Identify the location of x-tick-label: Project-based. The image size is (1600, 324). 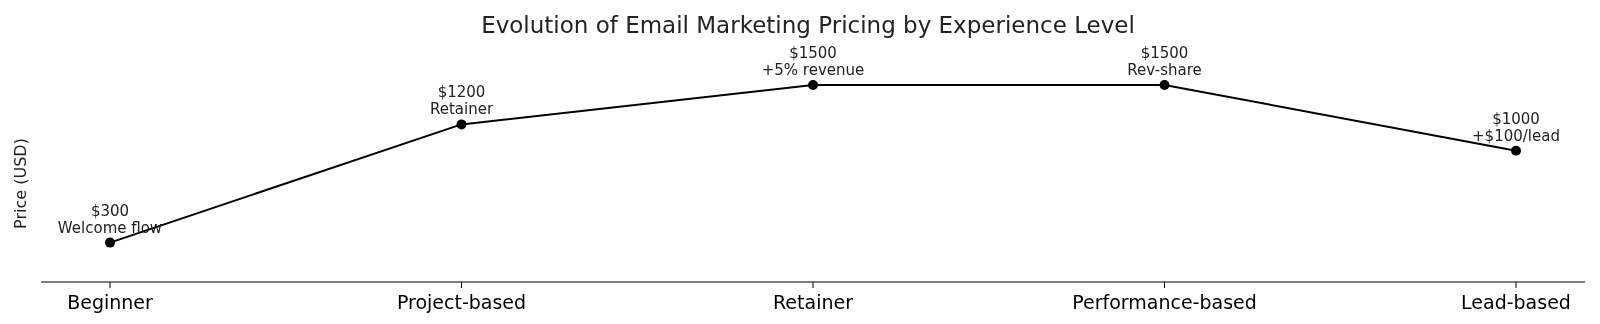
(461, 302).